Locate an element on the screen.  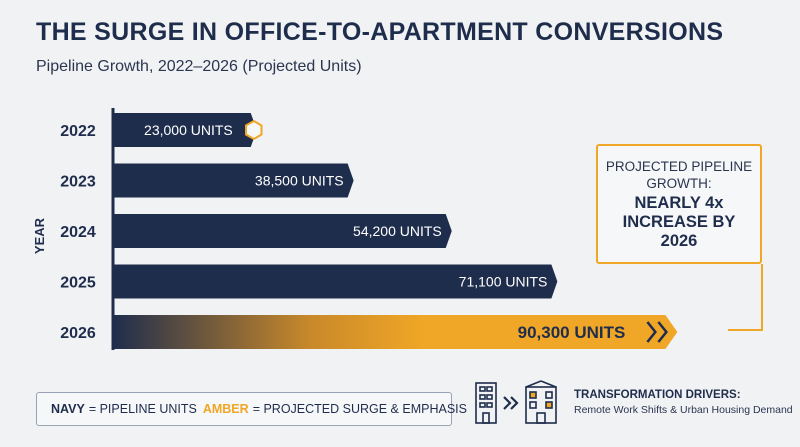
bar-2024 is located at coordinates (282, 231).